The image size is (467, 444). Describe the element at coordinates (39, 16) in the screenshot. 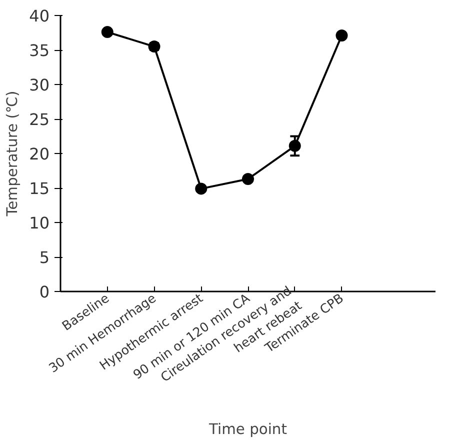

I see `y-tick-label: 40` at that location.